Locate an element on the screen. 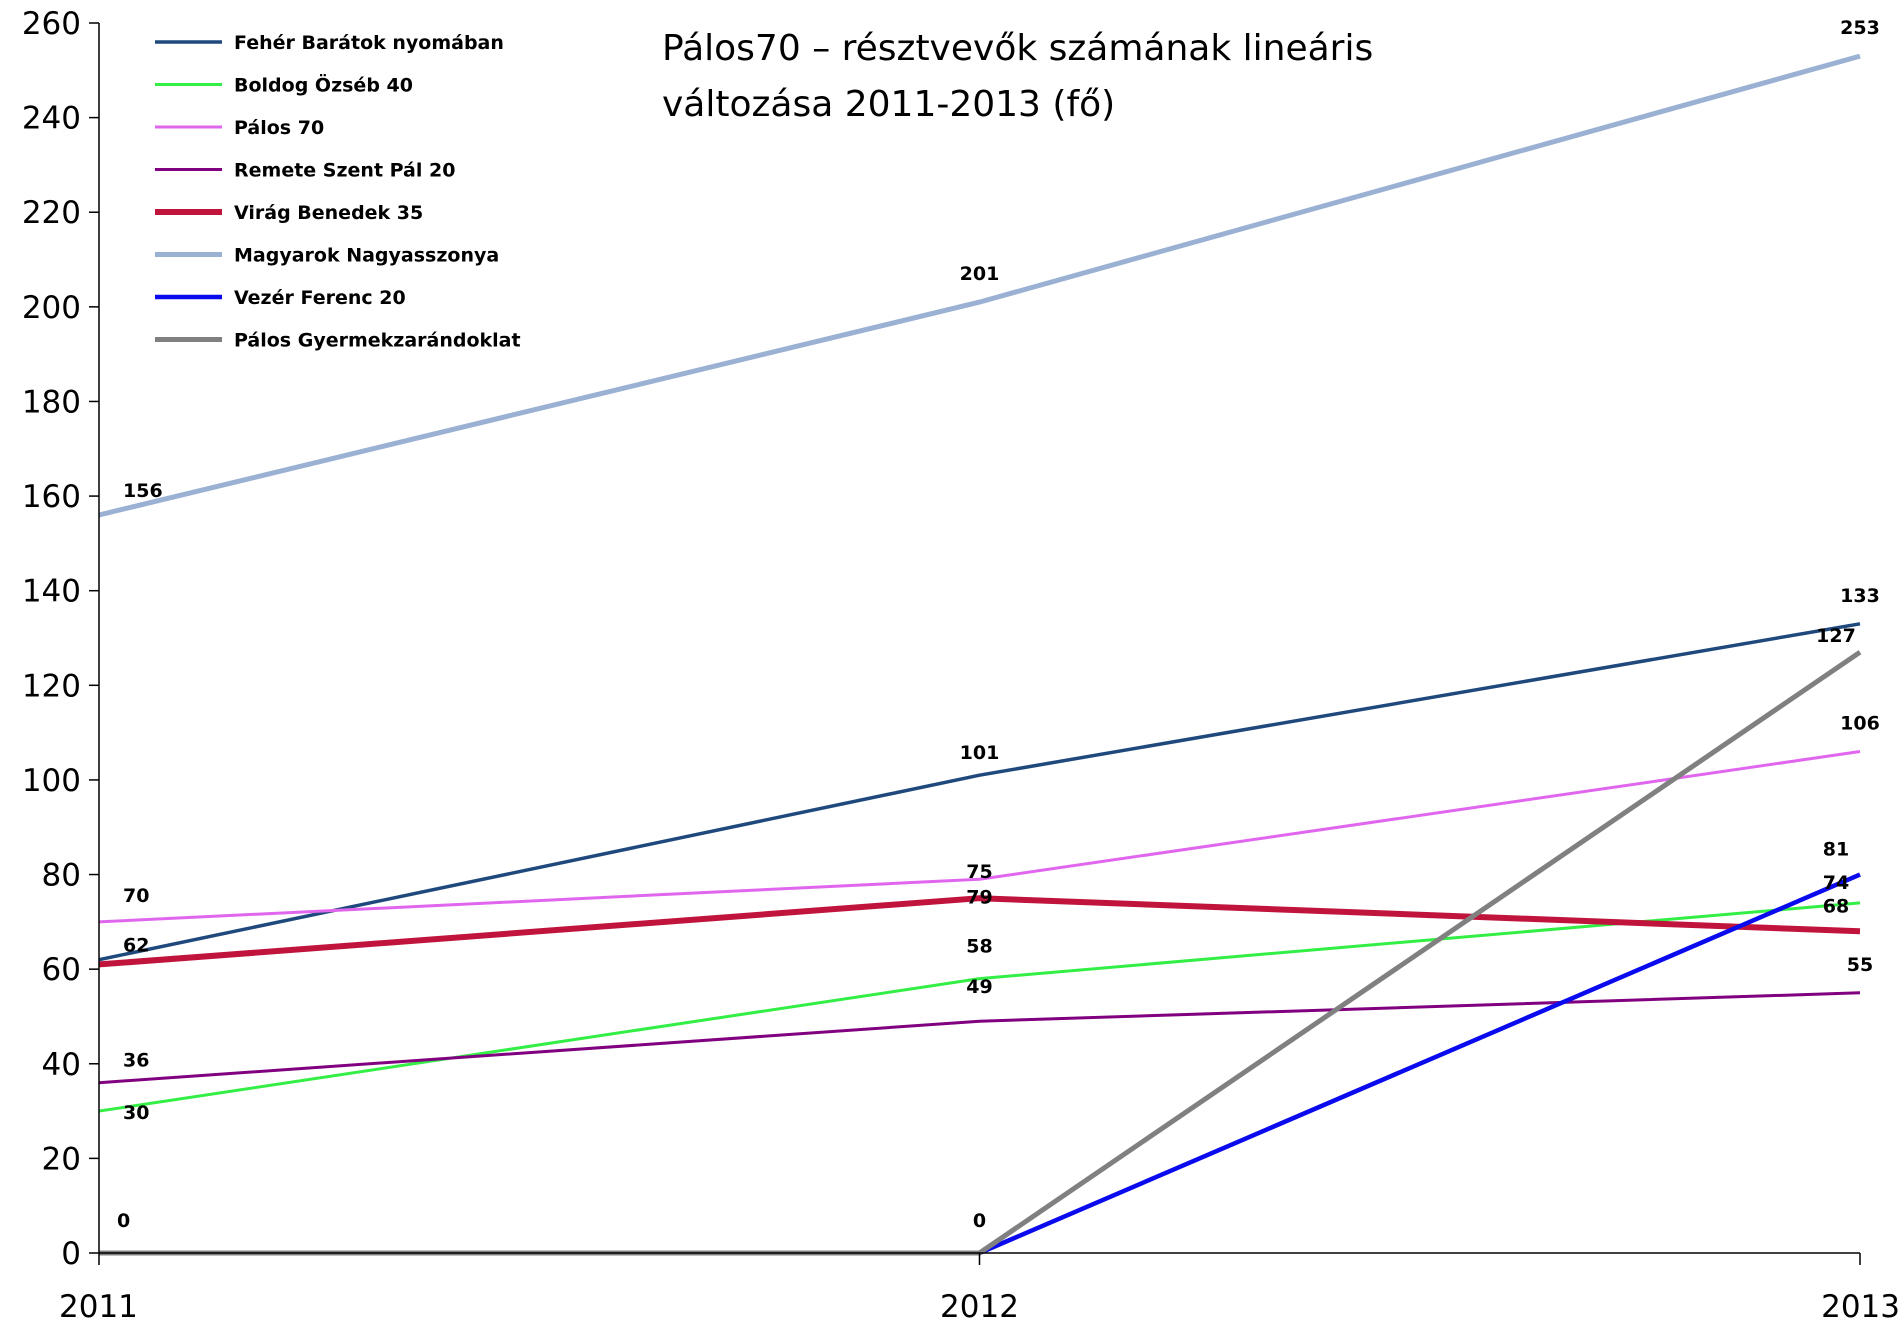  legend-label: Boldog Özséb 40 is located at coordinates (323, 85).